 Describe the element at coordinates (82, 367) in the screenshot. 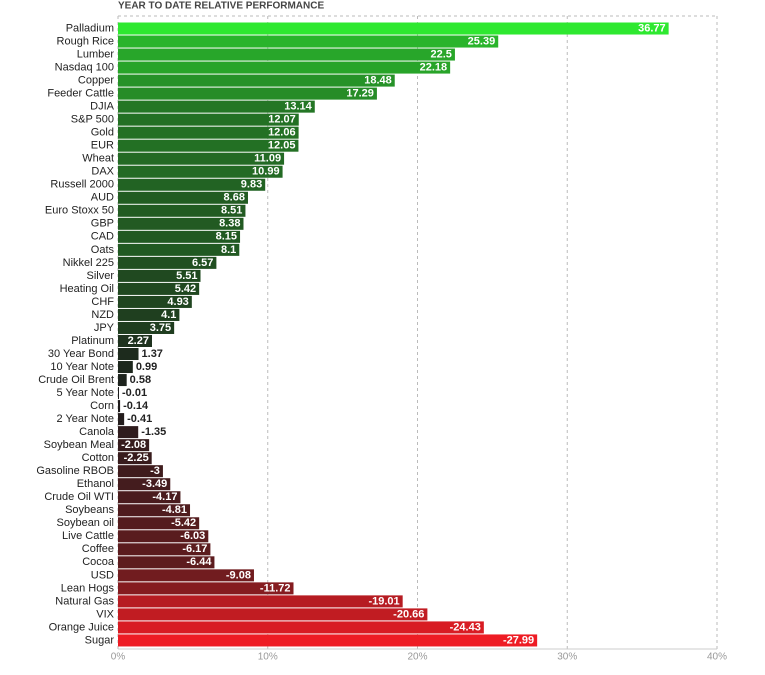

I see `category-label: 10 Year Note` at that location.